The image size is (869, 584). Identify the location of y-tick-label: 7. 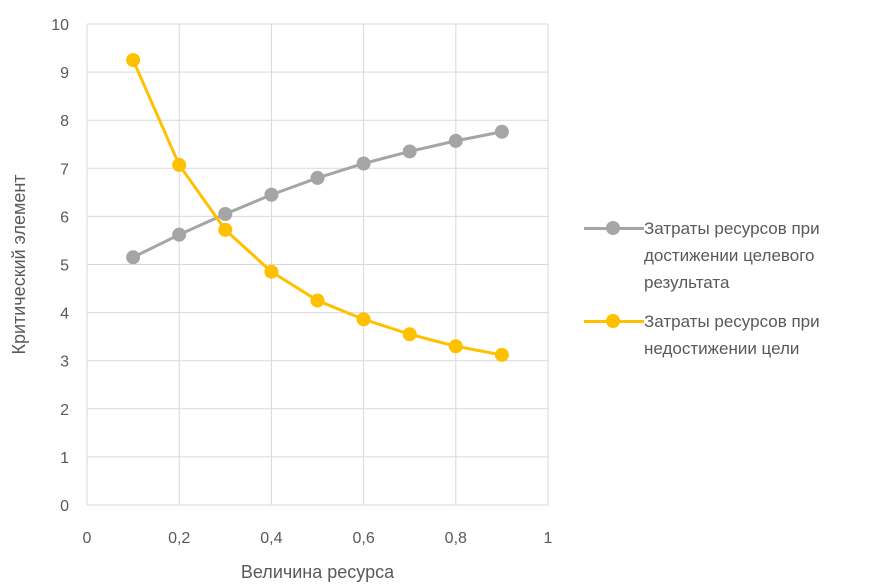
(64, 169).